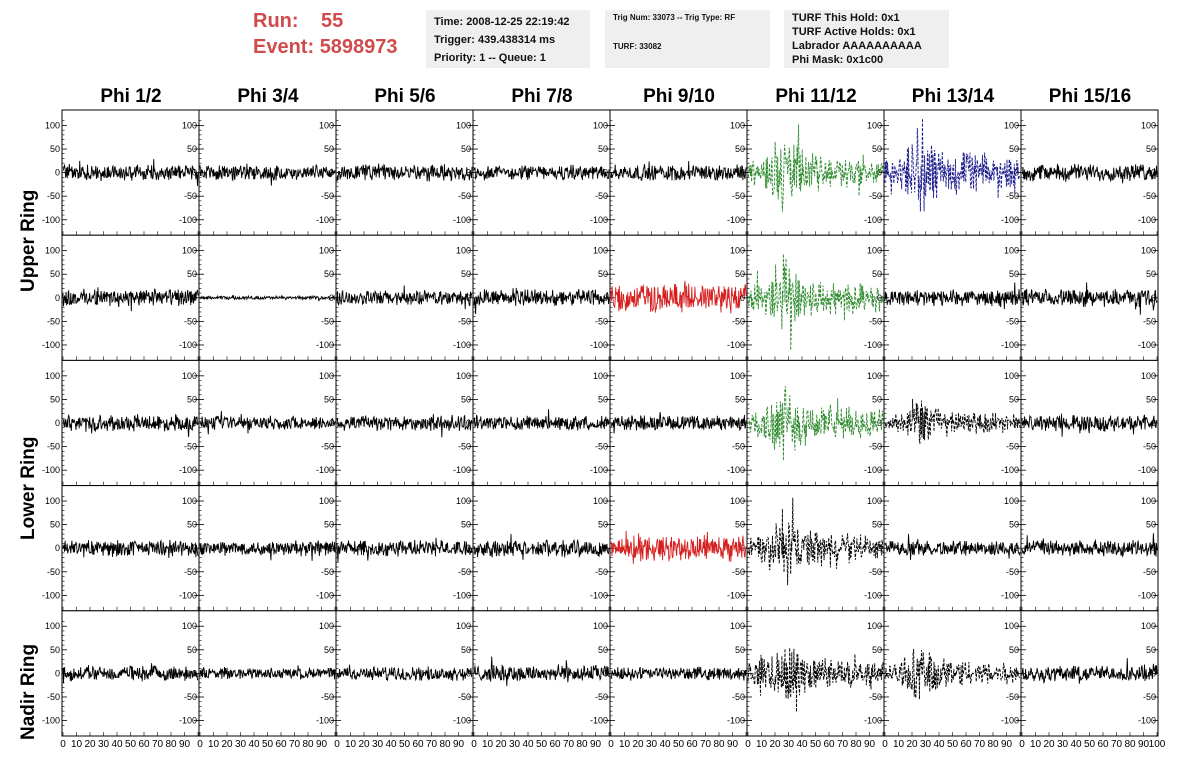  I want to click on panel-r4-c7: -100 -50 0 50 100, so click(1089, 673).